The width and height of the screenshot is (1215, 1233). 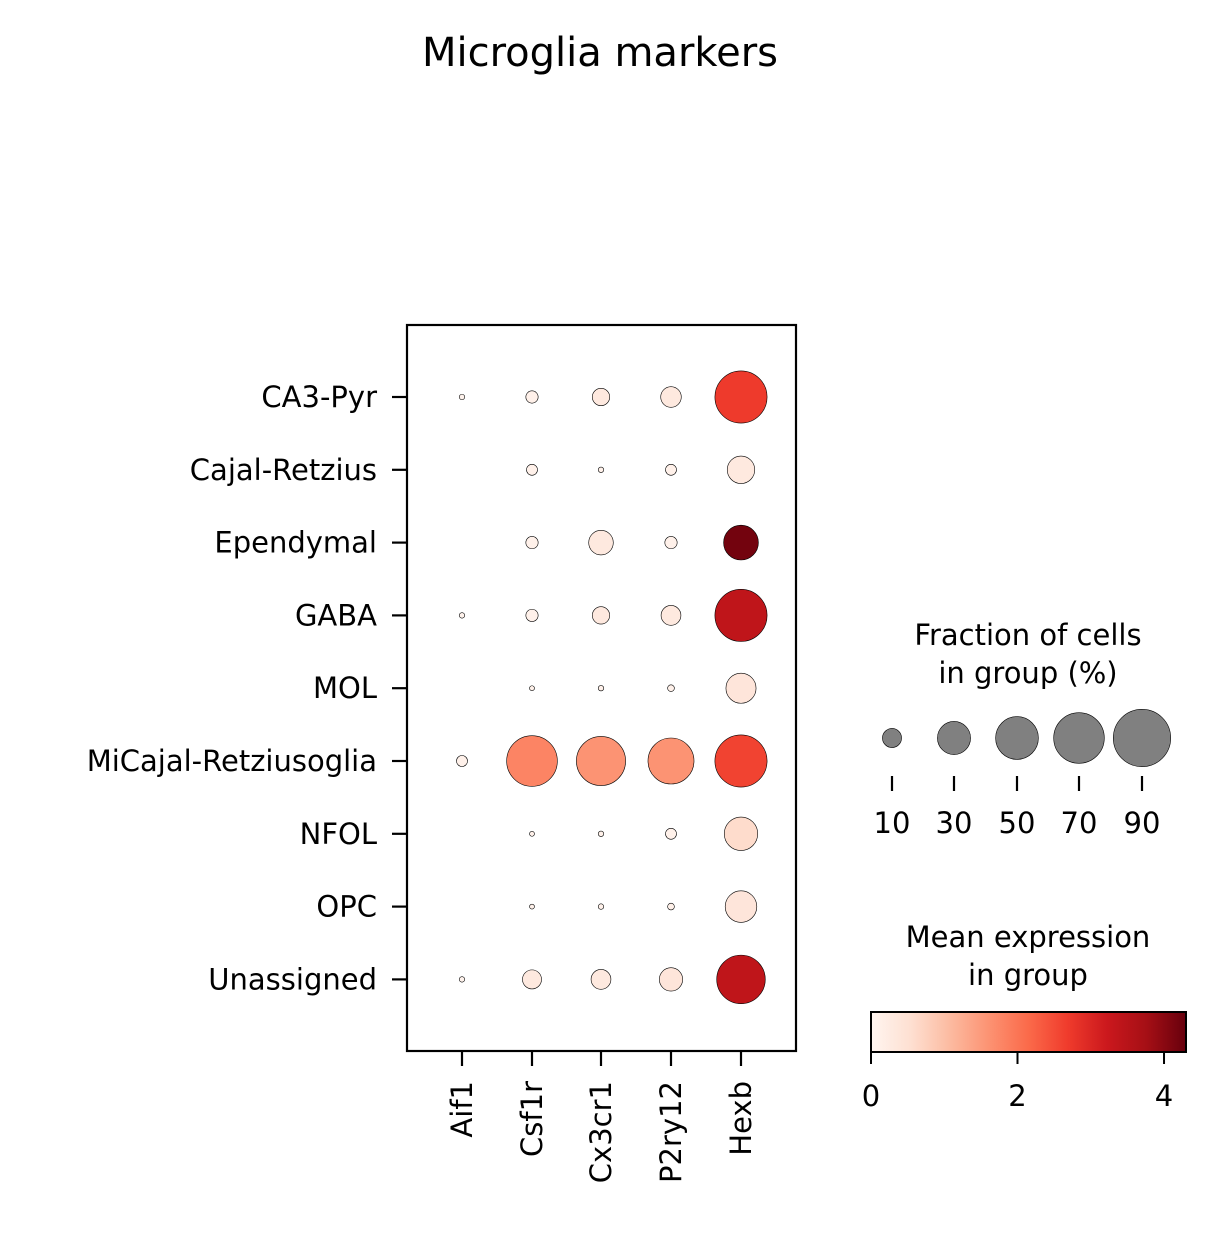 What do you see at coordinates (741, 1118) in the screenshot?
I see `x-tick-label: Hexb` at bounding box center [741, 1118].